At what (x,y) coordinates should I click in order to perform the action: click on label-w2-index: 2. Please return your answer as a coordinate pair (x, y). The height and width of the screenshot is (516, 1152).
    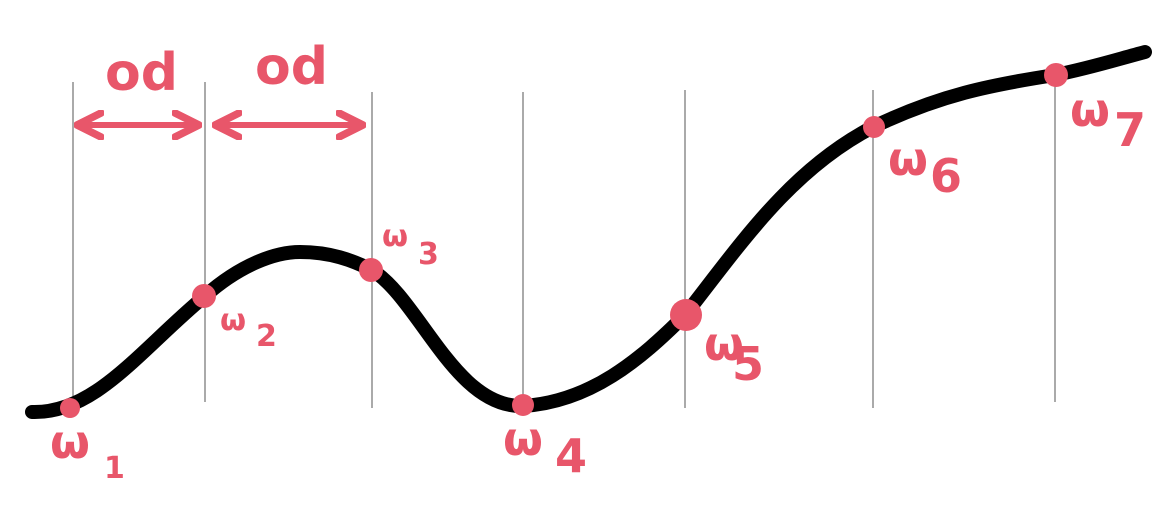
    Looking at the image, I should click on (266, 336).